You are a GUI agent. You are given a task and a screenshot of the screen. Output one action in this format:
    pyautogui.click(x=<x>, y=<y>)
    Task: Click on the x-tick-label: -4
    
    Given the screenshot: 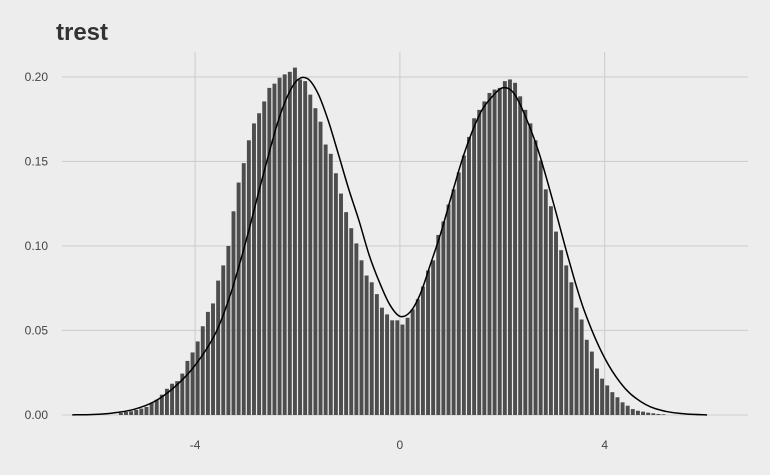 What is the action you would take?
    pyautogui.click(x=195, y=445)
    